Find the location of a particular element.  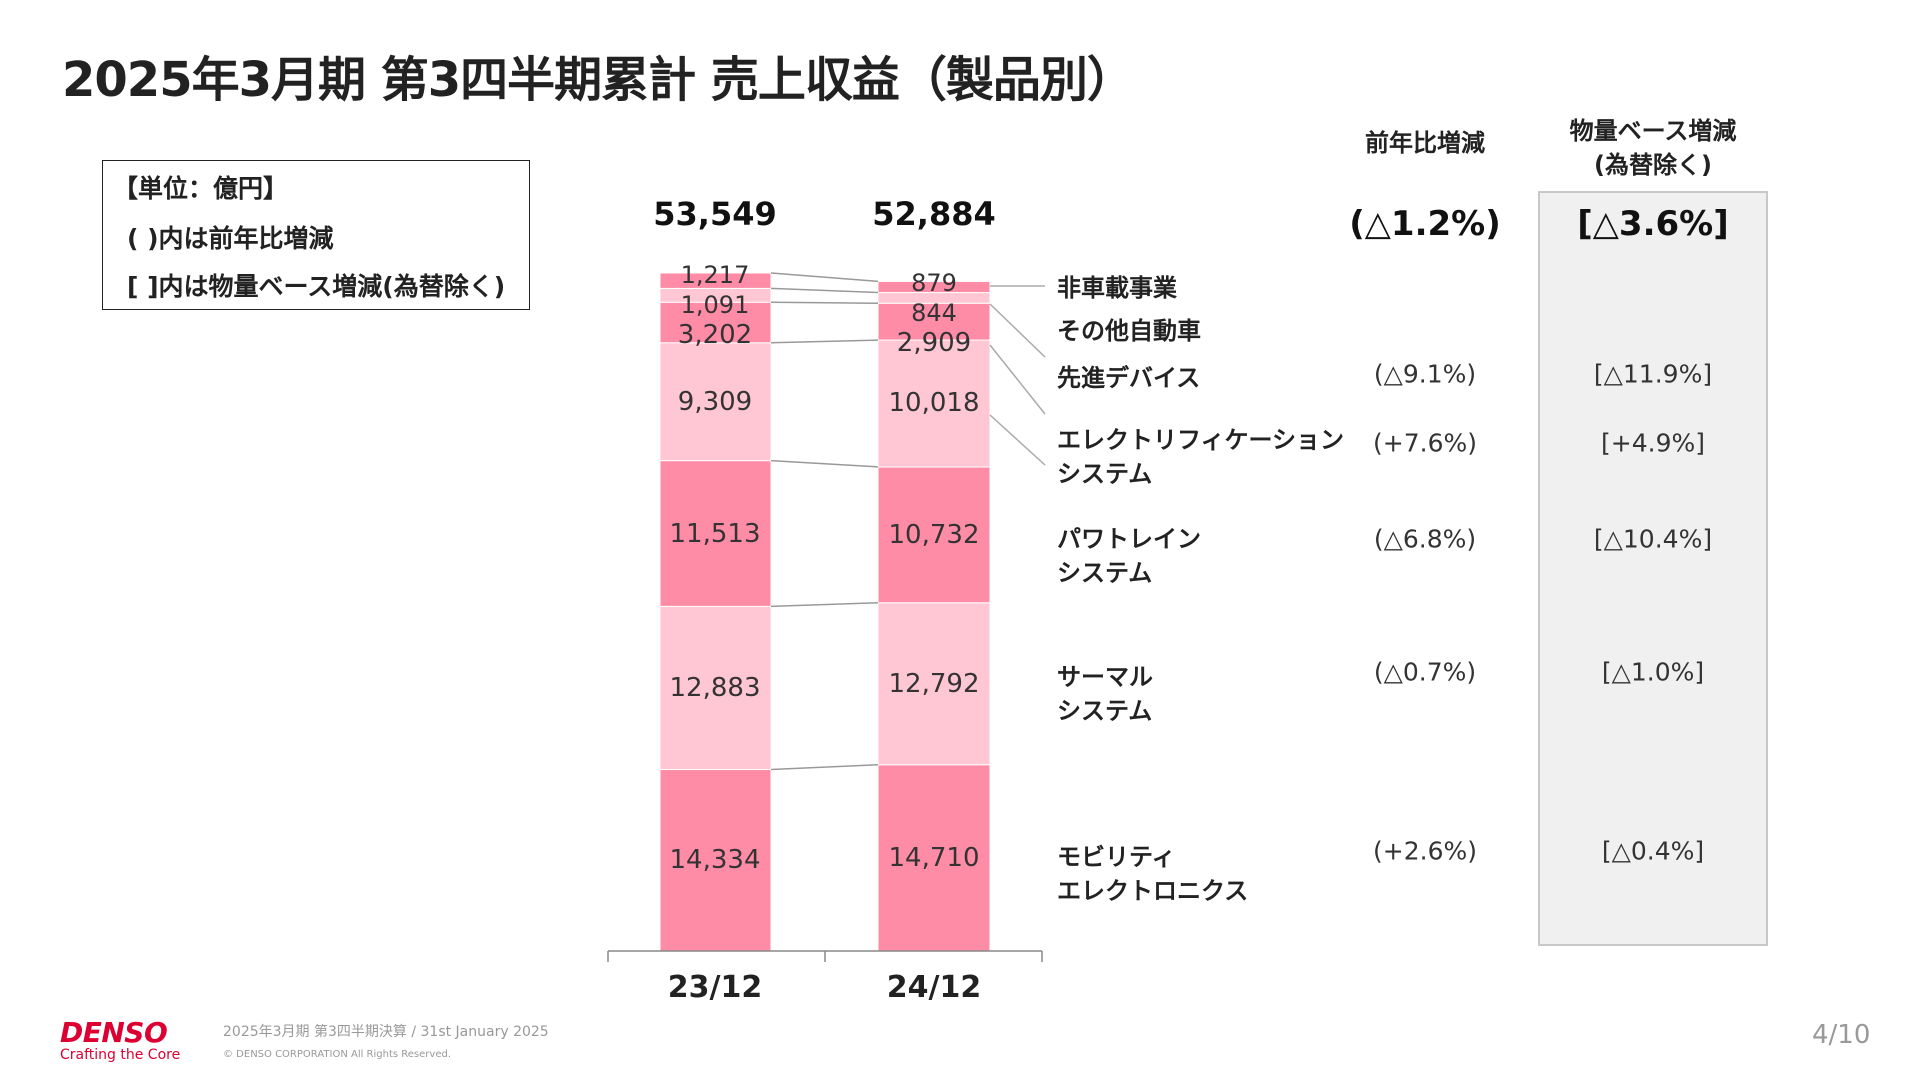

legend-label-line: サーマル is located at coordinates (1105, 677).